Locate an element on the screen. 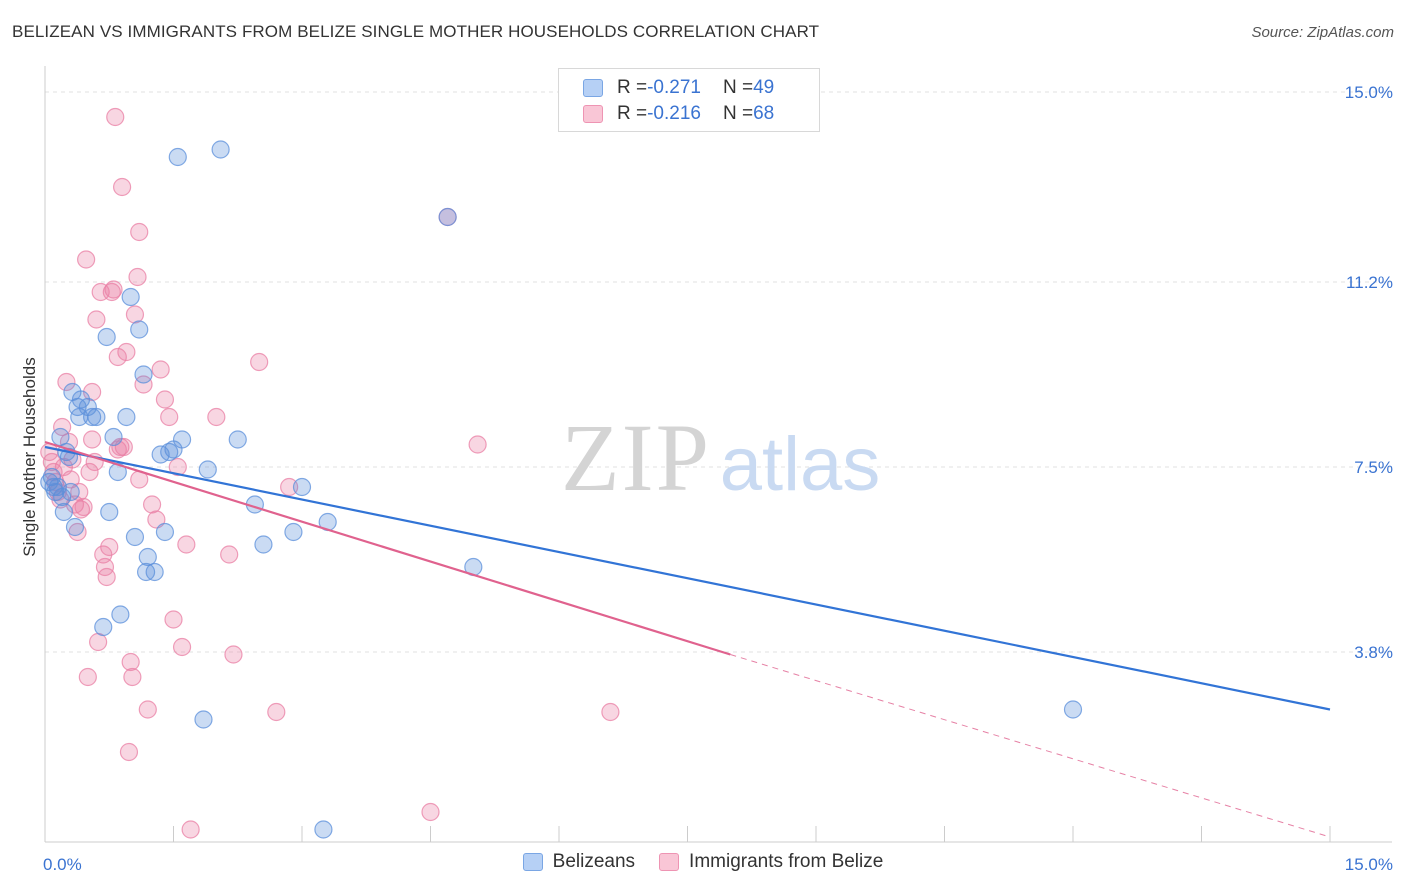 The height and width of the screenshot is (892, 1406). immigrants-legend-swatch is located at coordinates (669, 862).